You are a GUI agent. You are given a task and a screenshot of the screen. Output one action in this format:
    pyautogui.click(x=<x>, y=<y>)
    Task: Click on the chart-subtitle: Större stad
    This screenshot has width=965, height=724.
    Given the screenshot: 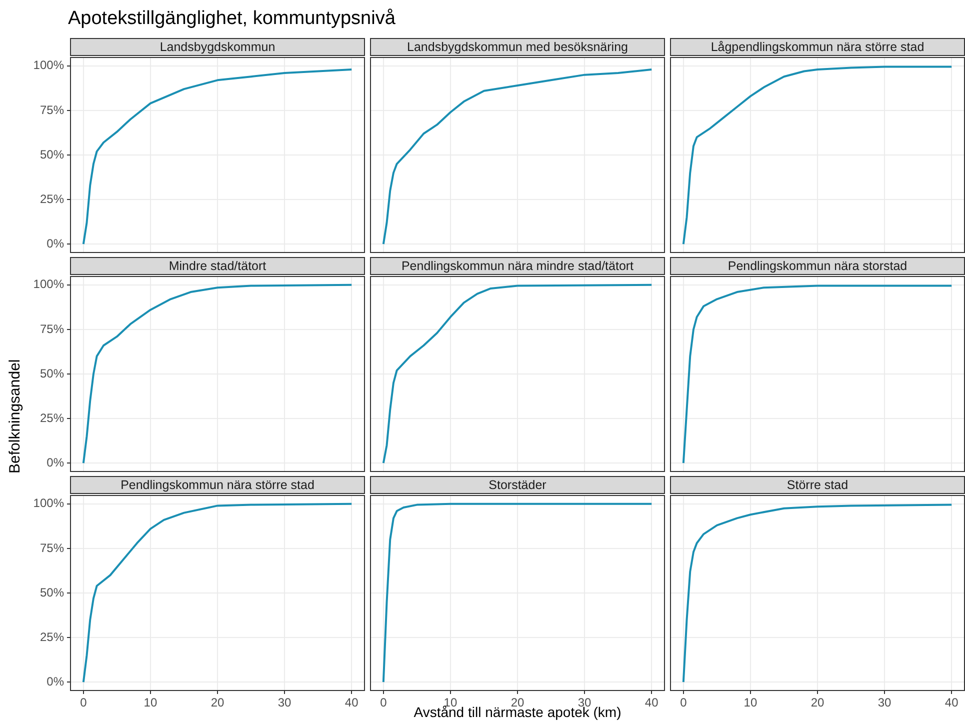 What is the action you would take?
    pyautogui.click(x=817, y=485)
    